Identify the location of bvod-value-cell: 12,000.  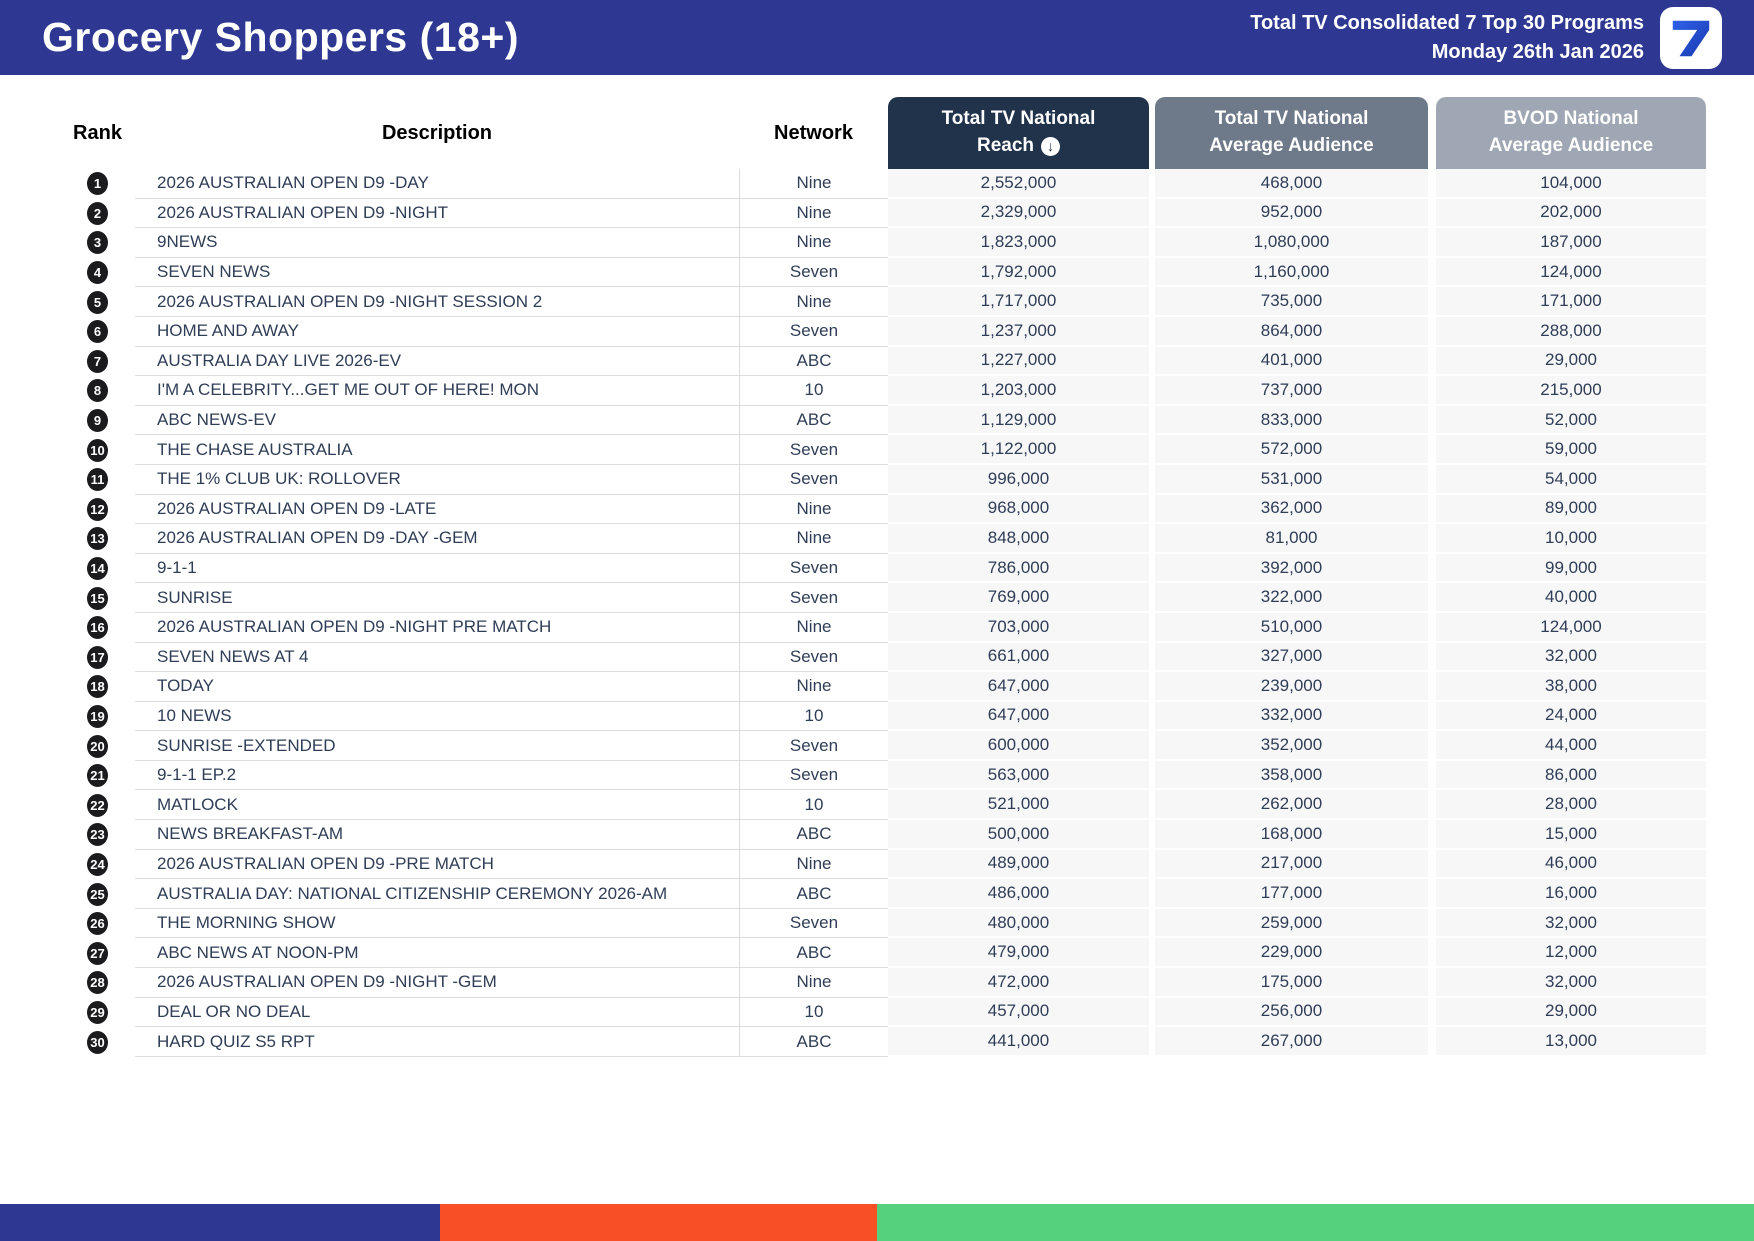
(1571, 953).